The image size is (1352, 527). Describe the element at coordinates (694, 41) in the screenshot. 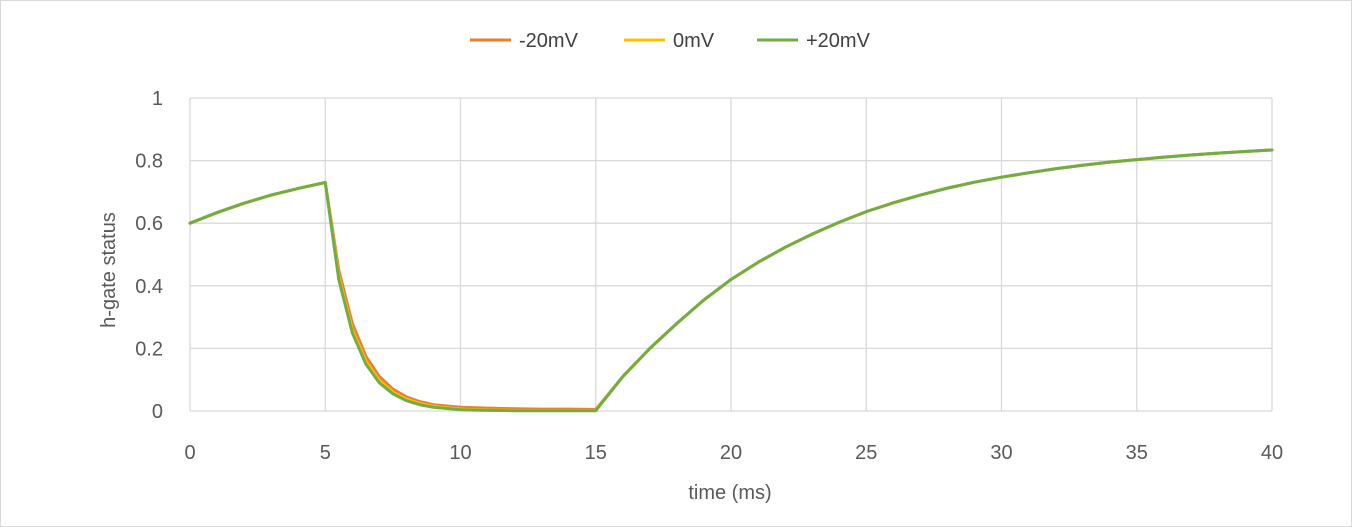

I see `legend-label-2: 0mV` at that location.